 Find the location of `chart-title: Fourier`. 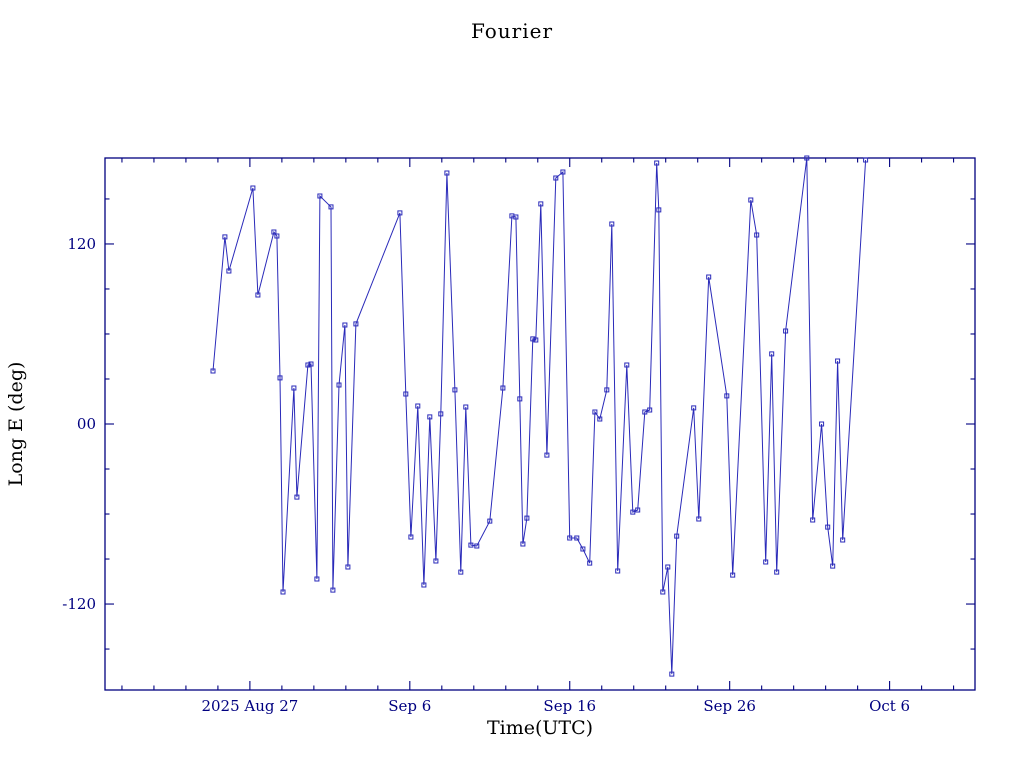

chart-title: Fourier is located at coordinates (512, 31).